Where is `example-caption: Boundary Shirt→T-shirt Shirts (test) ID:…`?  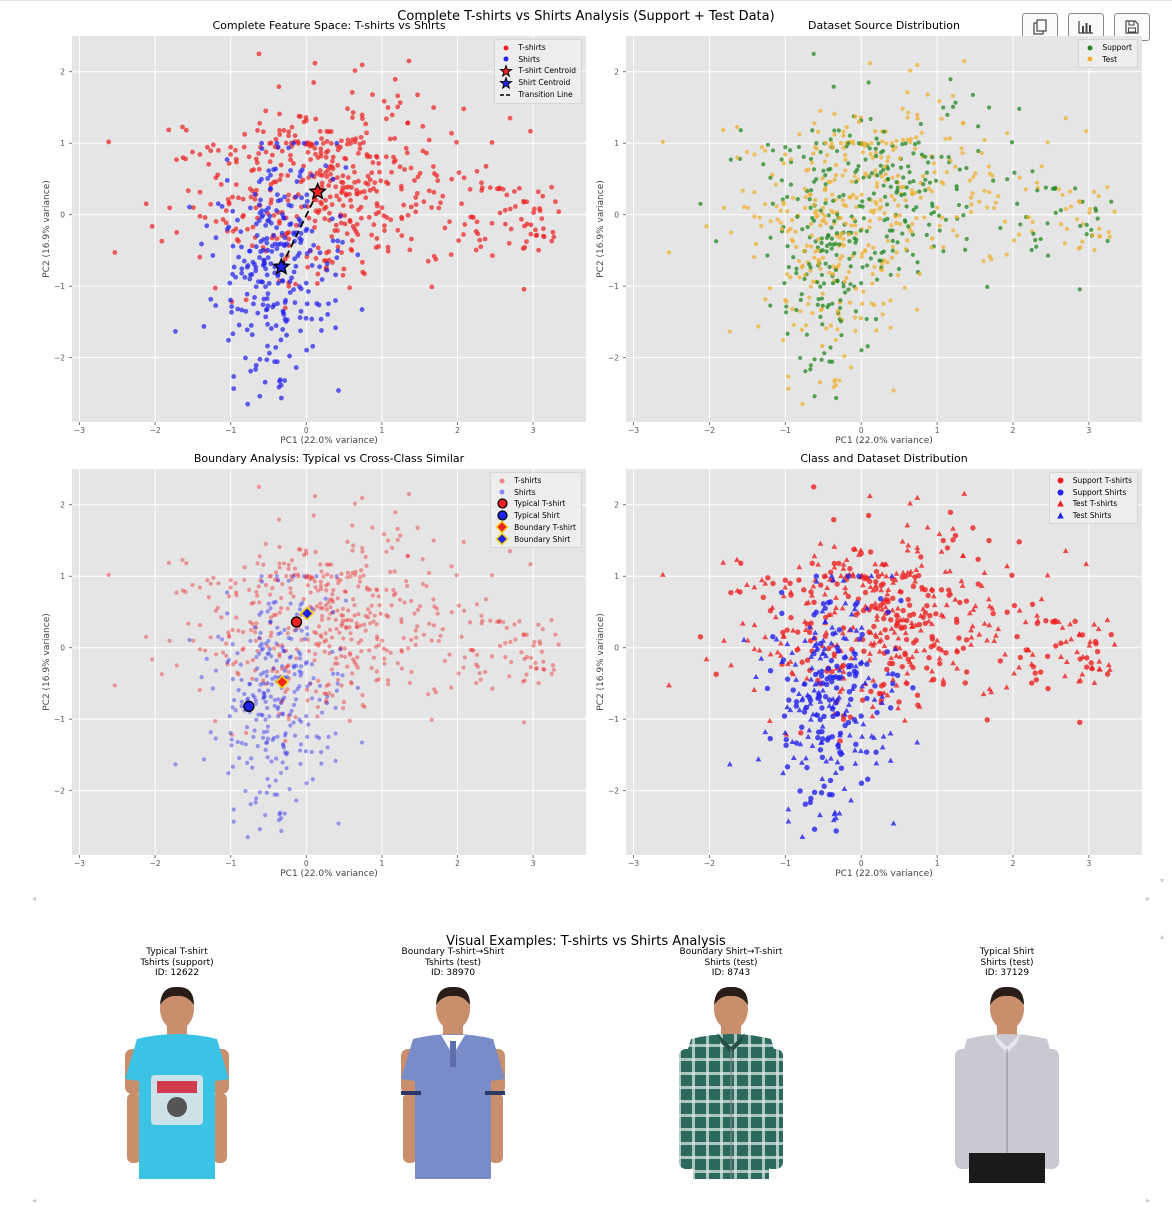 example-caption: Boundary Shirt→T-shirt Shirts (test) ID:… is located at coordinates (731, 963).